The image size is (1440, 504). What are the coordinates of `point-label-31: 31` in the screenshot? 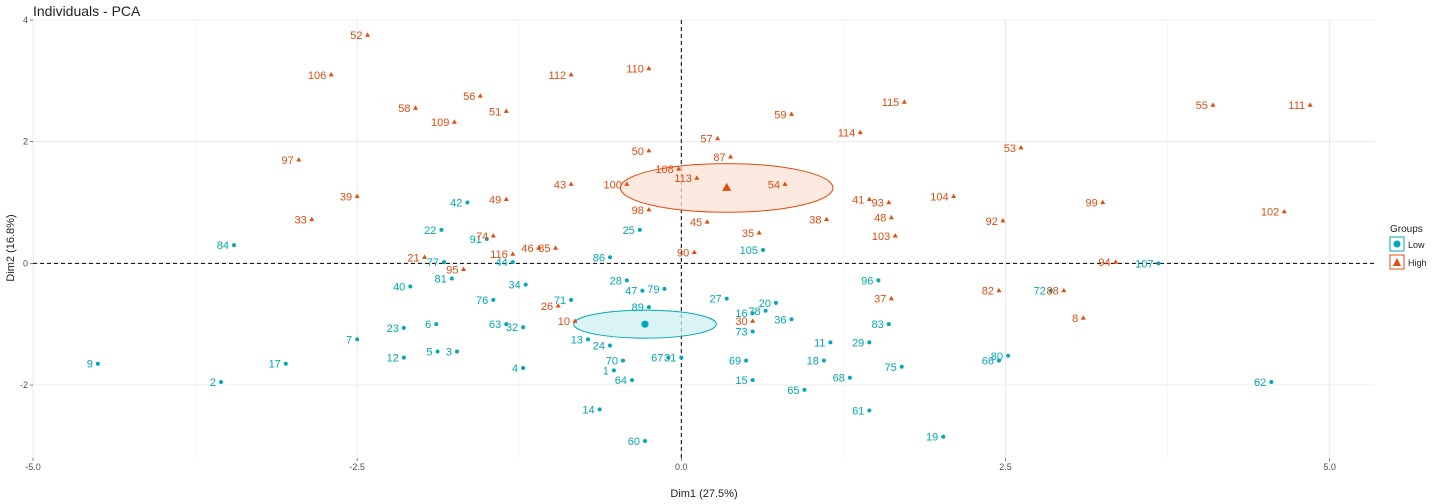 It's located at (670, 359).